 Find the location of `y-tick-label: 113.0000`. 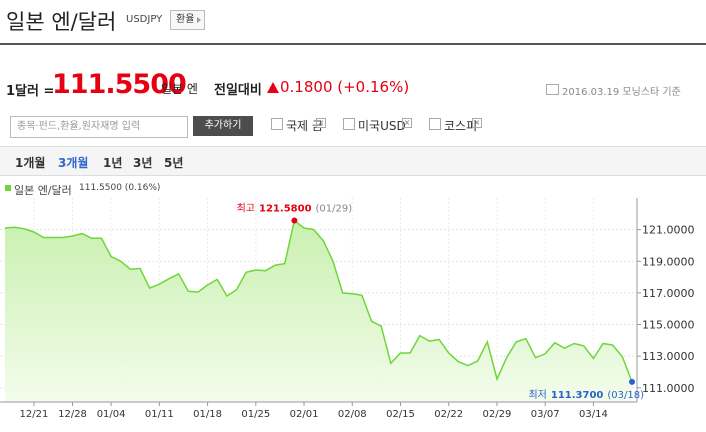

y-tick-label: 113.0000 is located at coordinates (668, 356).